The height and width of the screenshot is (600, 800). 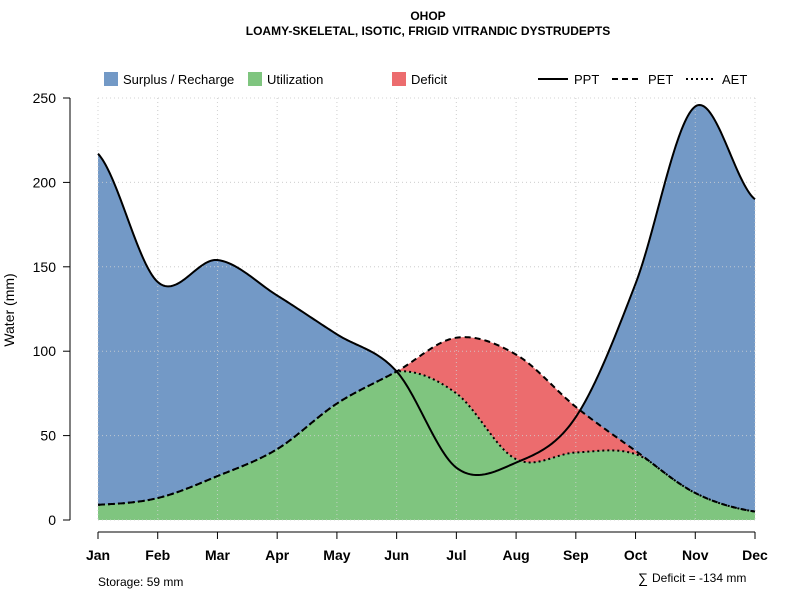 I want to click on legend-label-deficit: Deficit, so click(x=429, y=79).